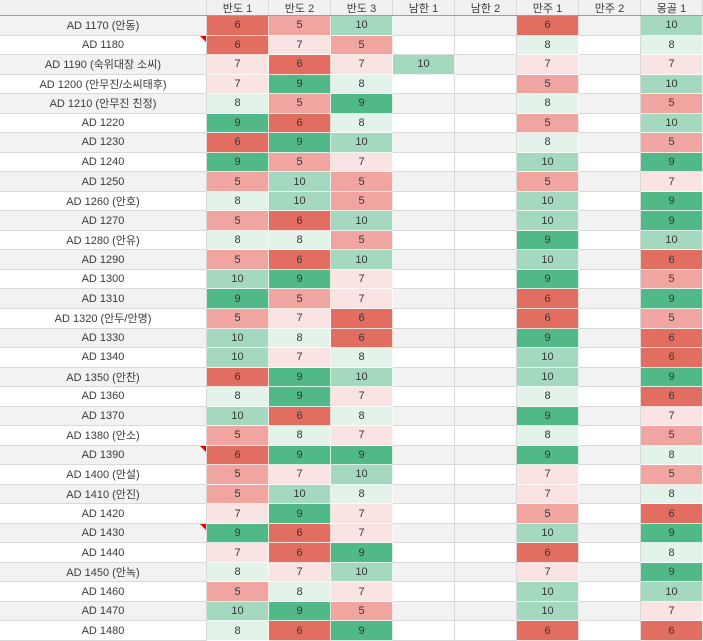  What do you see at coordinates (103, 572) in the screenshot?
I see `row-label-cell: AD 1450 (안녹)` at bounding box center [103, 572].